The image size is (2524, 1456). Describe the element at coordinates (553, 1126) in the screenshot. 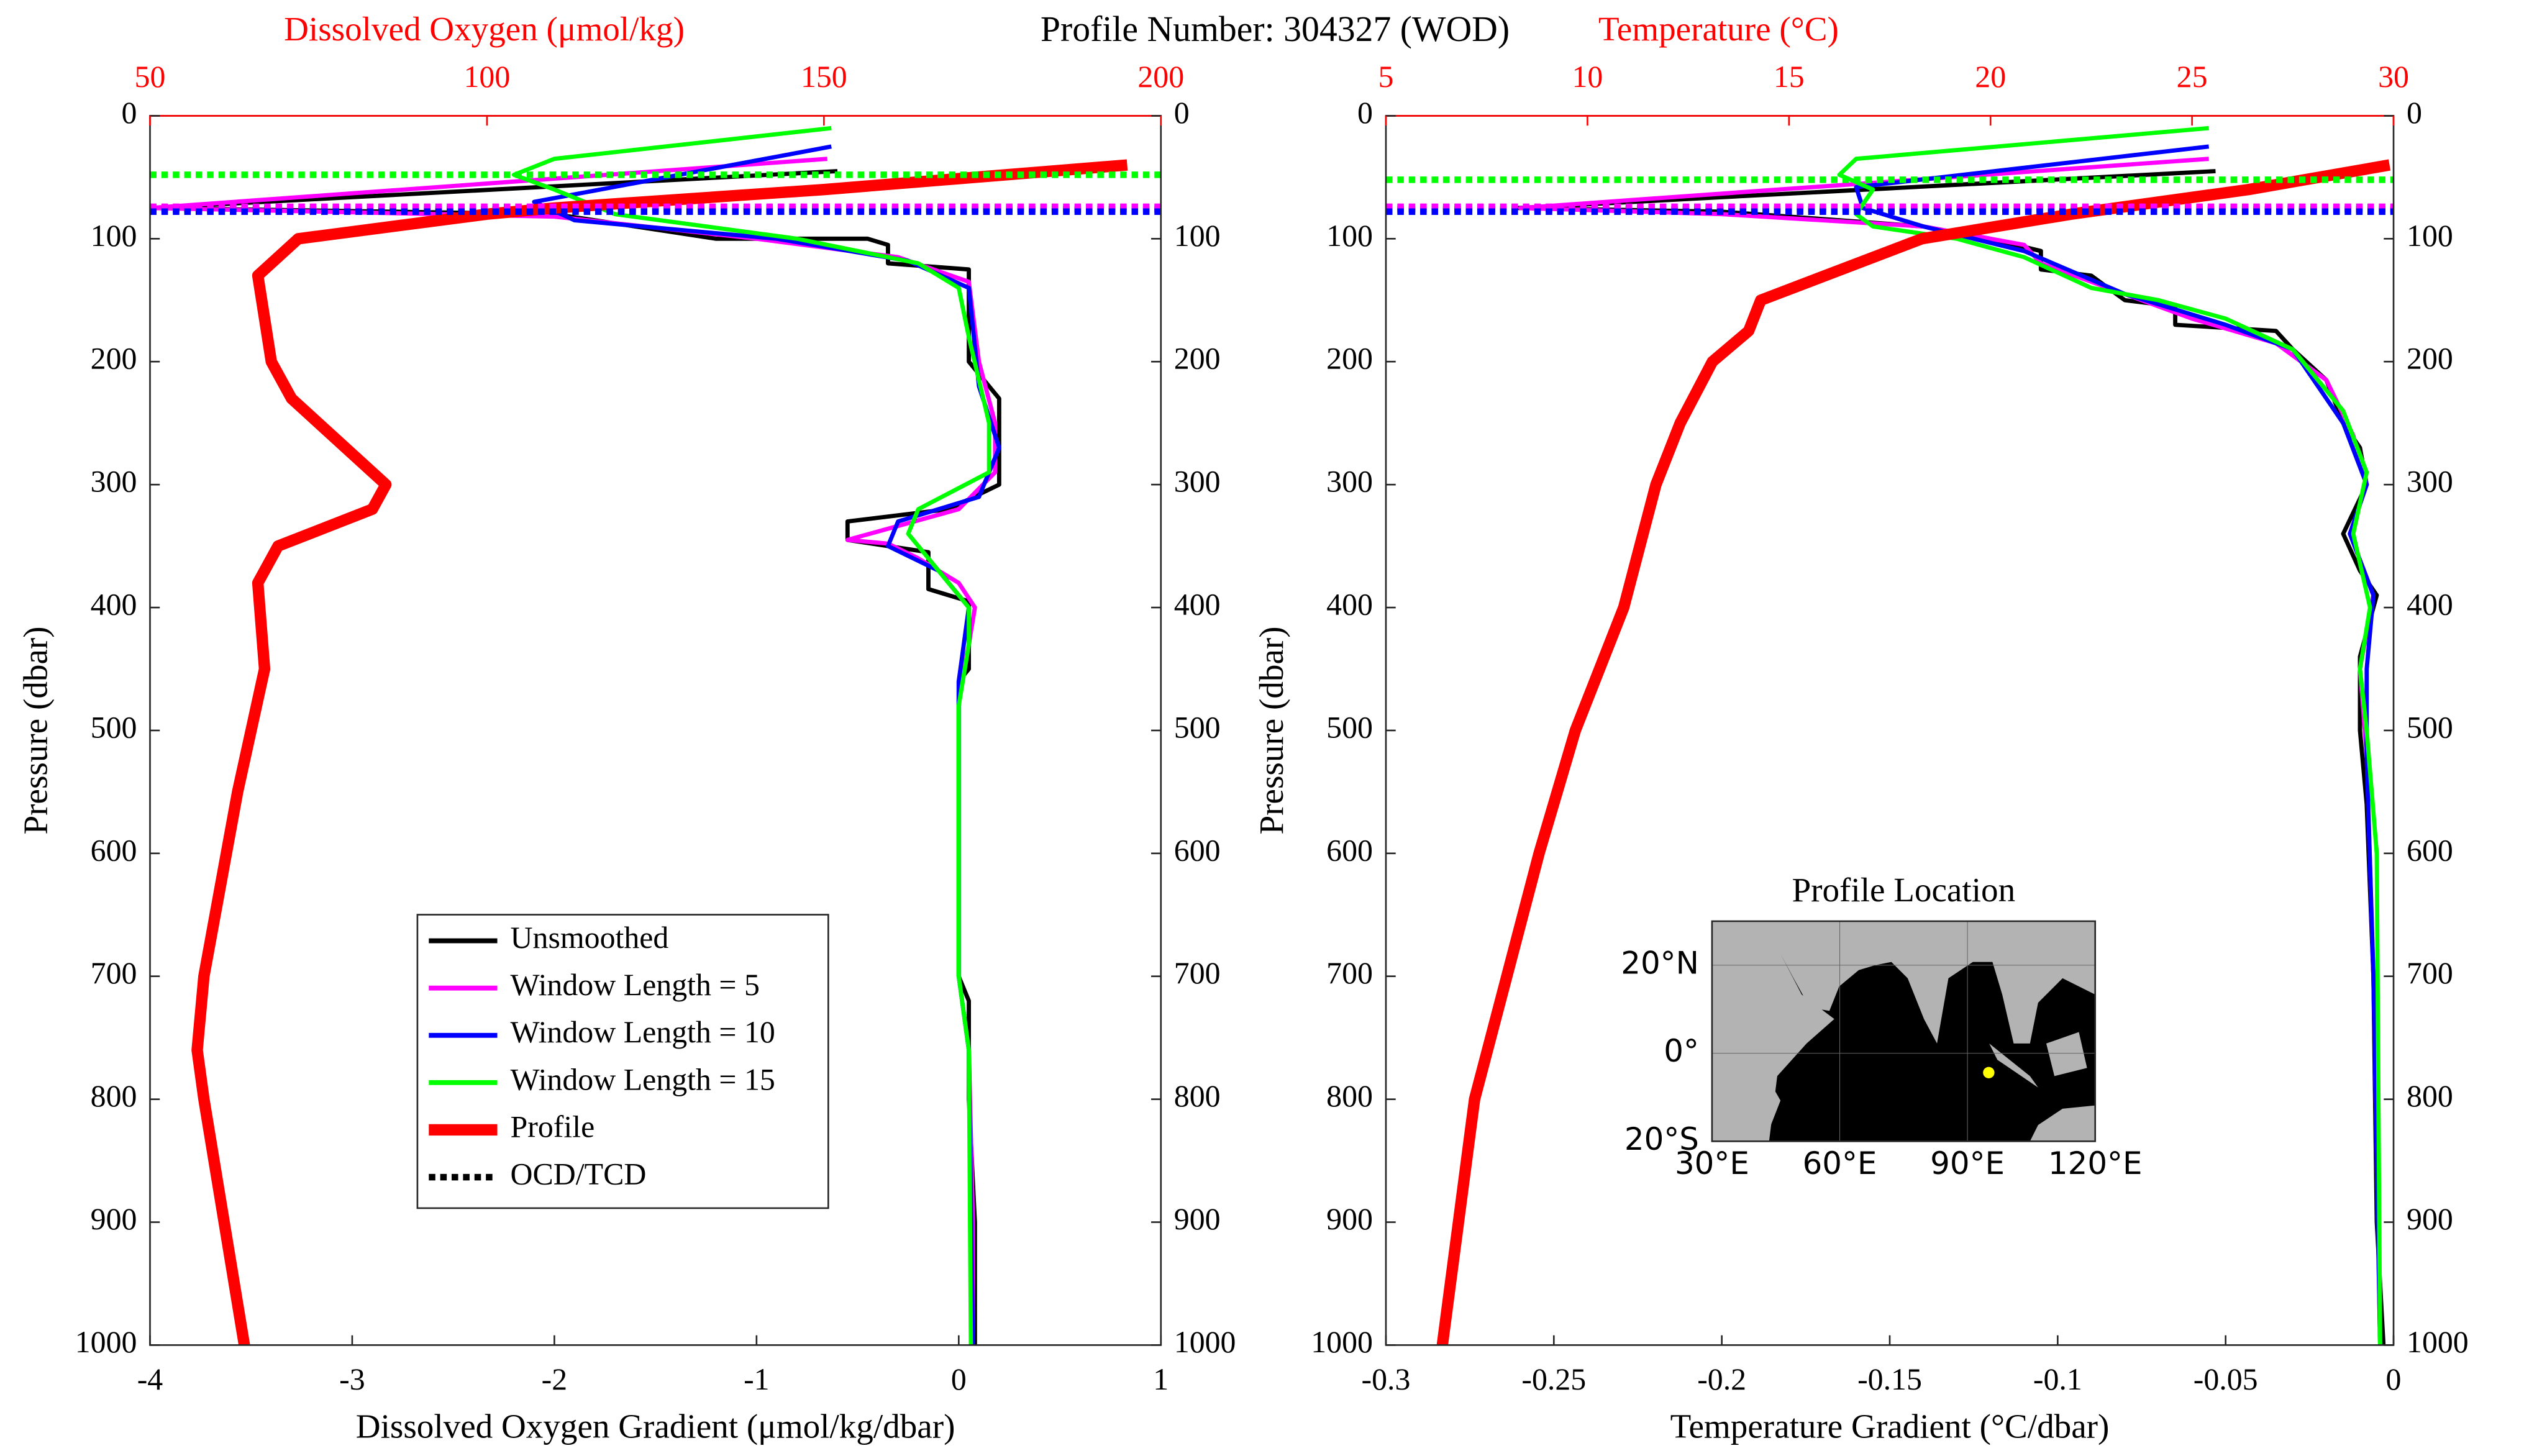

I see `legend-label: Profile` at that location.